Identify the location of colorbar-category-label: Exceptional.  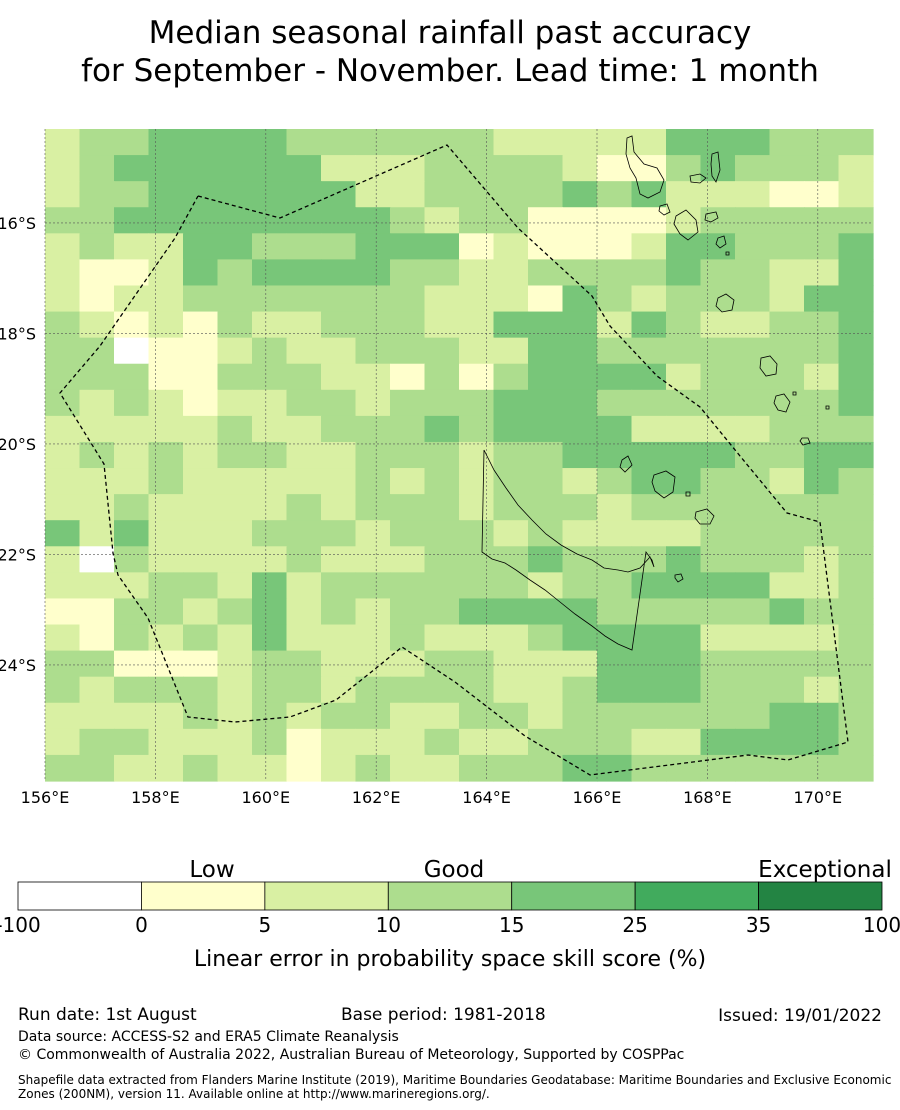
(825, 870).